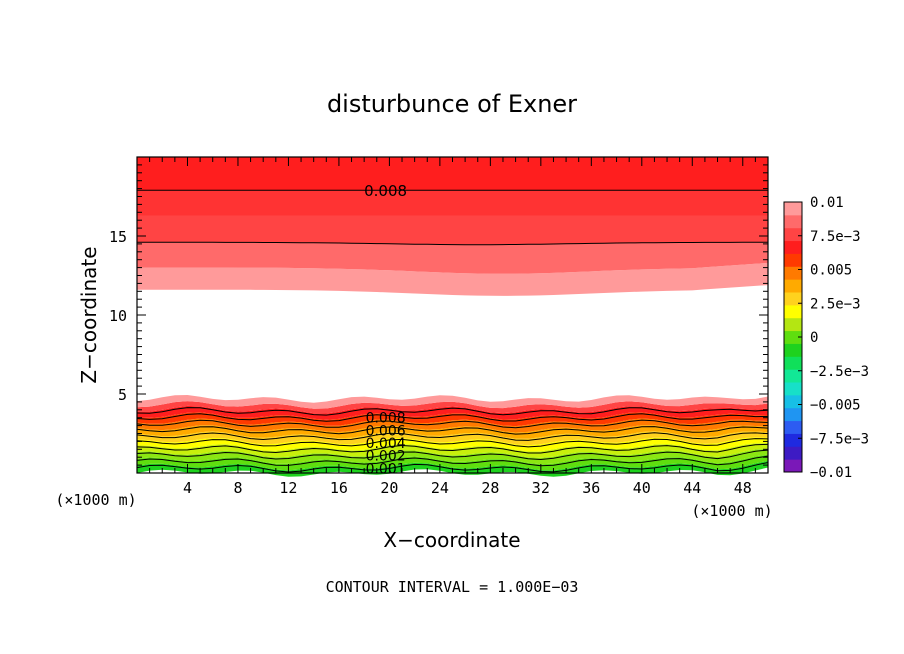 The height and width of the screenshot is (654, 904). What do you see at coordinates (452, 587) in the screenshot?
I see `contour-interval-label: CONTOUR INTERVAL = 1.000E−03` at bounding box center [452, 587].